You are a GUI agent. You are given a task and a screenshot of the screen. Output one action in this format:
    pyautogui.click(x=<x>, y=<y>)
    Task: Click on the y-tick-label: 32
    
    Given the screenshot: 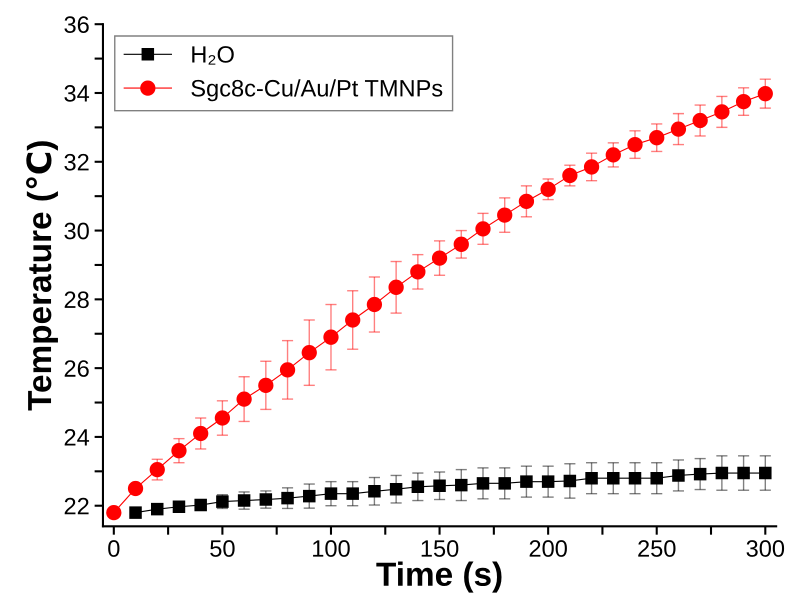 What is the action you would take?
    pyautogui.click(x=76, y=162)
    